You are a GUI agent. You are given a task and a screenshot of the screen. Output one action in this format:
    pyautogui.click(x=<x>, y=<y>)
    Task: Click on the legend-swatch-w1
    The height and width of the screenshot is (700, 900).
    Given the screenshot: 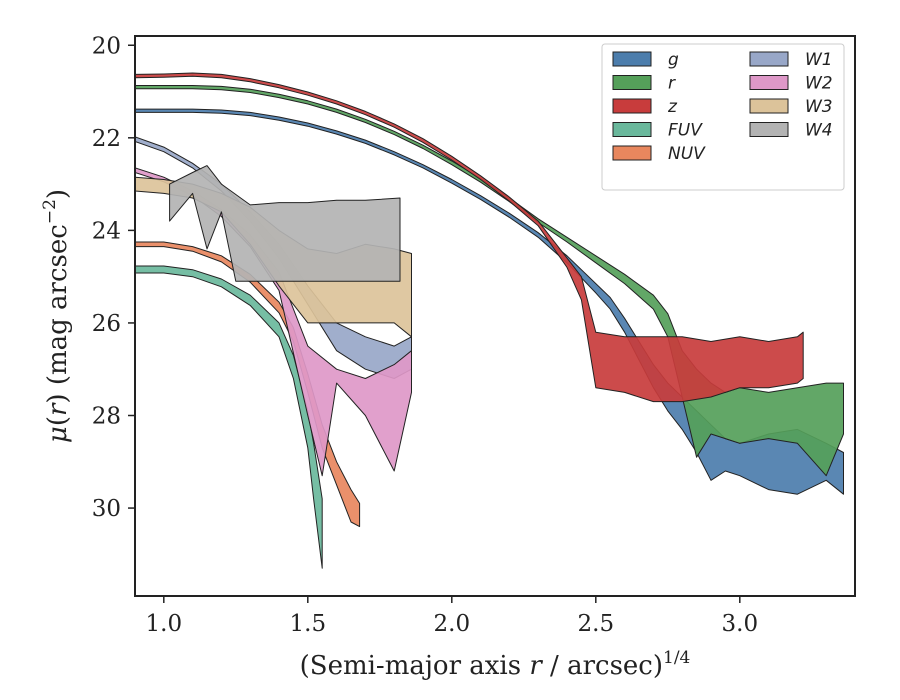 What is the action you would take?
    pyautogui.click(x=769, y=59)
    